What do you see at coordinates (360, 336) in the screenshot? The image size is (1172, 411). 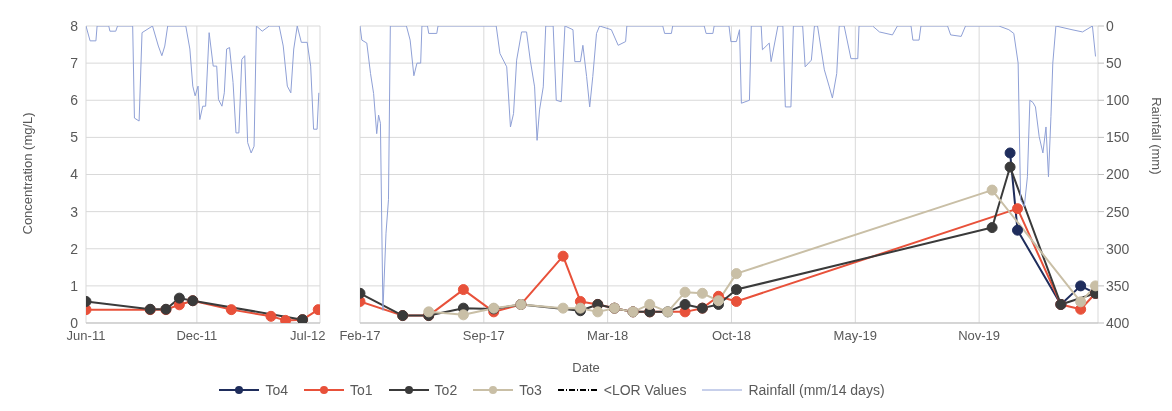 I see `x-tick-label: Feb-17` at bounding box center [360, 336].